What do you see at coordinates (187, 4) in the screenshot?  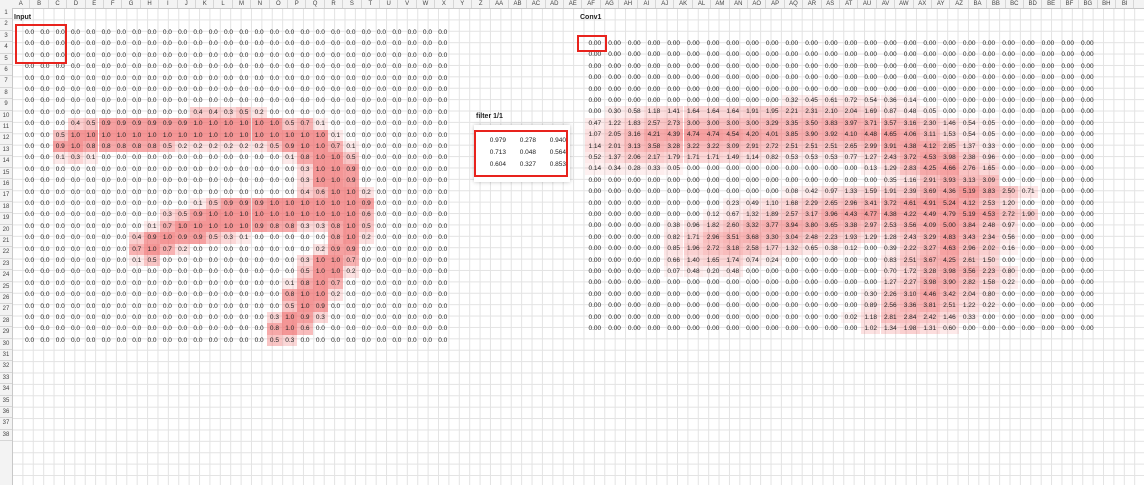 I see `column-header: J` at bounding box center [187, 4].